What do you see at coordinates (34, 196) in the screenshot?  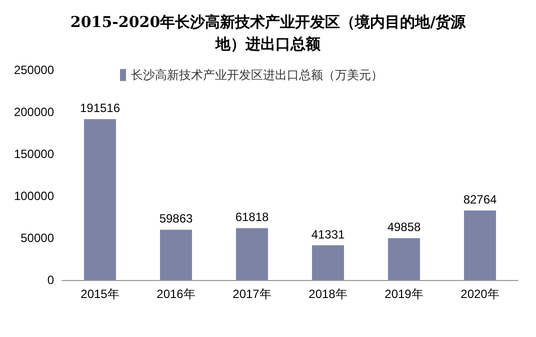 I see `y-tick-label: 100000` at bounding box center [34, 196].